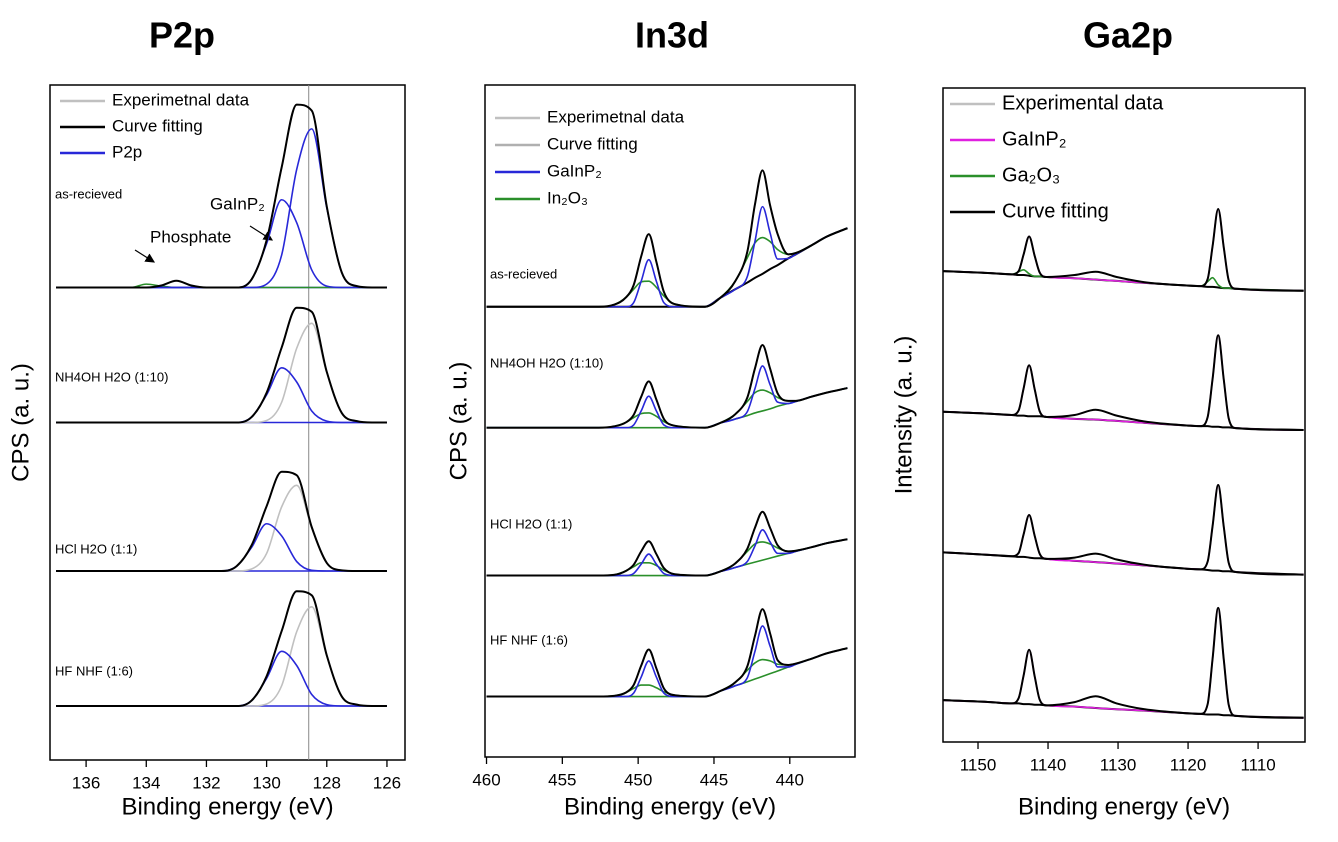 The height and width of the screenshot is (842, 1338). What do you see at coordinates (714, 779) in the screenshot?
I see `x-tick-label: 445` at bounding box center [714, 779].